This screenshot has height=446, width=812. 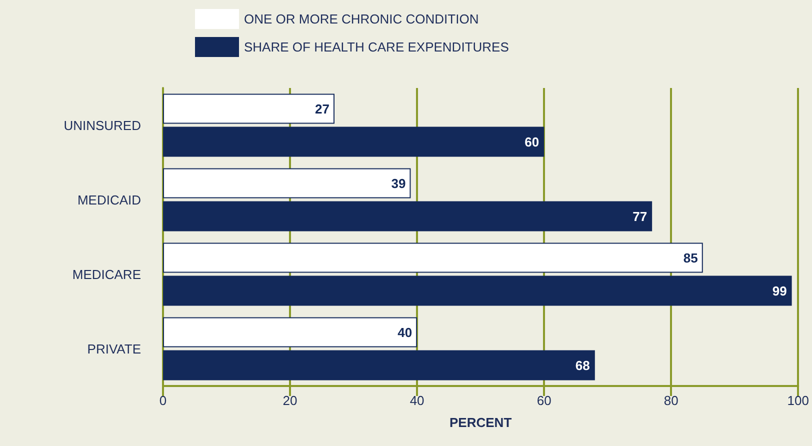 What do you see at coordinates (377, 47) in the screenshot?
I see `legend-label: SHARE OF HEALTH CARE EXPENDITURES` at bounding box center [377, 47].